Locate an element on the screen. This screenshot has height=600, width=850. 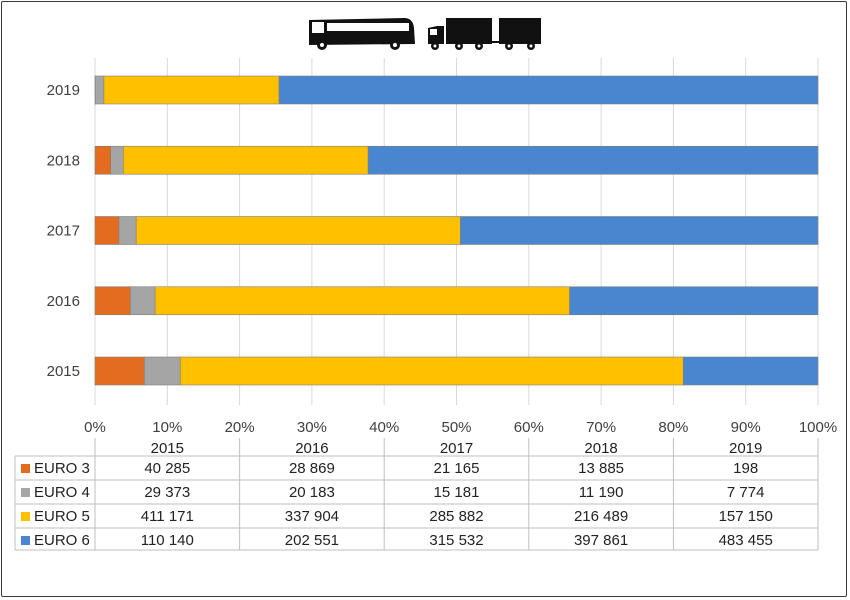
bus-icon is located at coordinates (362, 34).